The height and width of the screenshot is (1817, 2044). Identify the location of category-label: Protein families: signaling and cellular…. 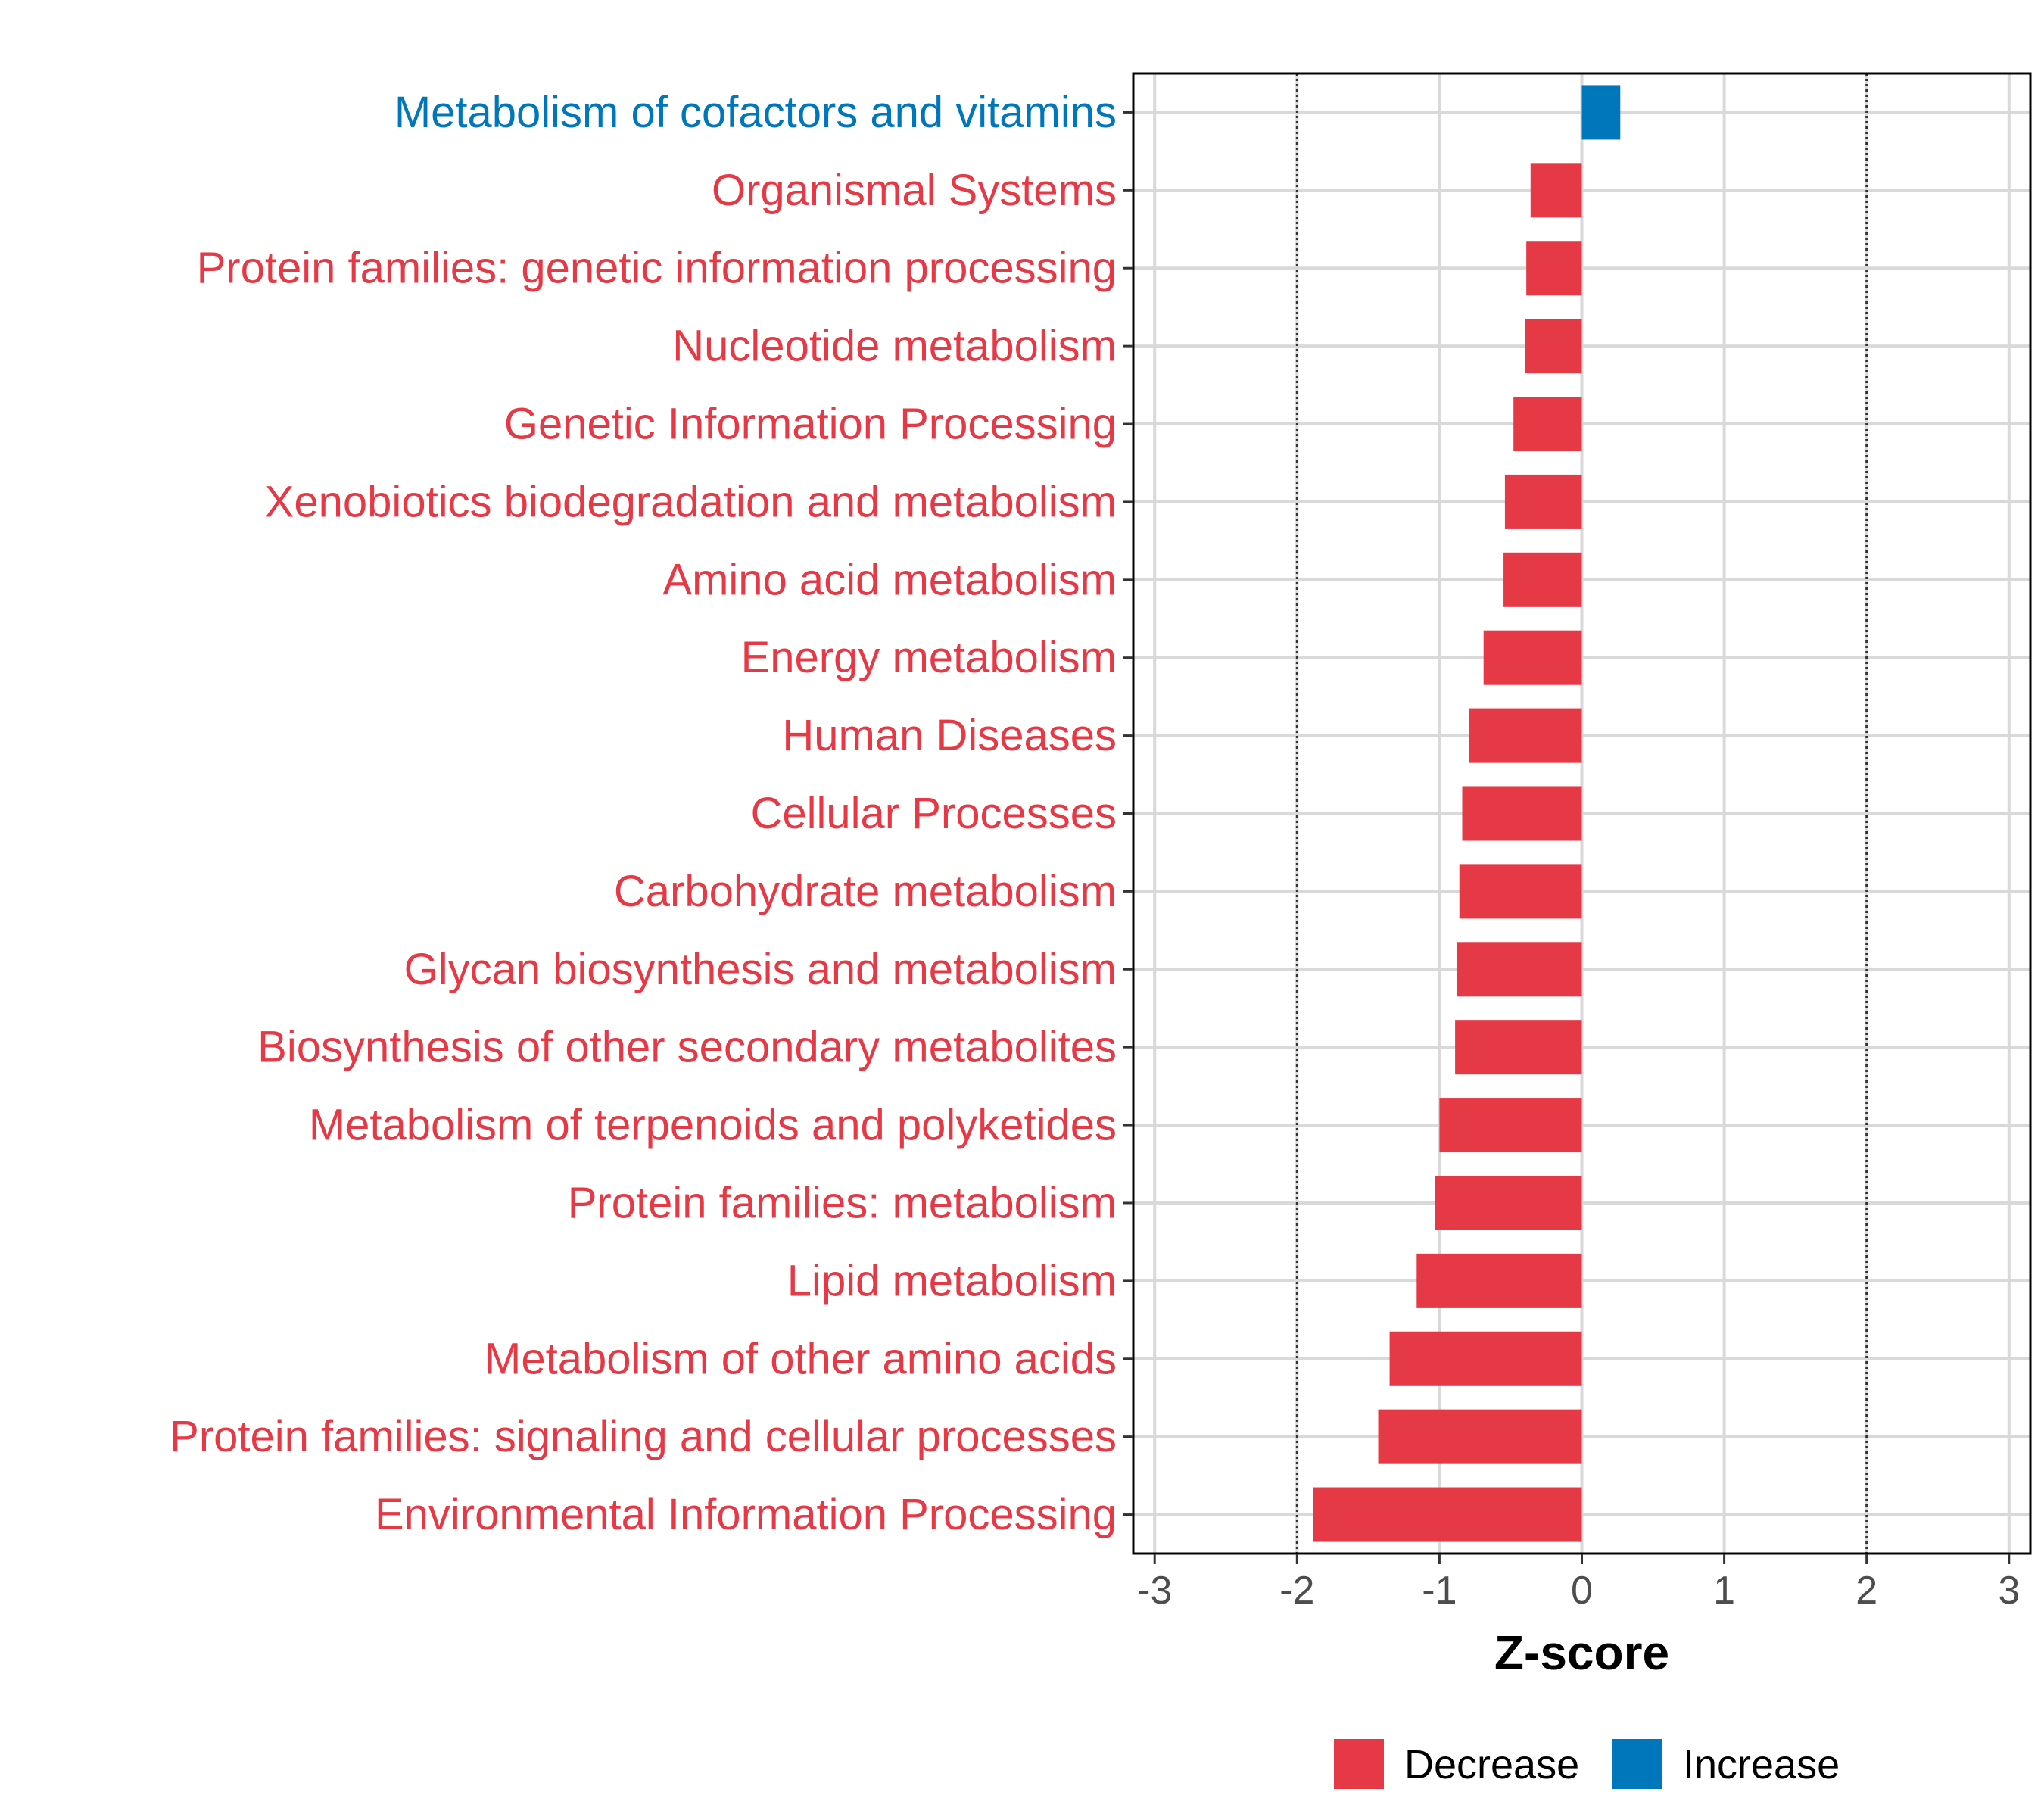
(643, 1436).